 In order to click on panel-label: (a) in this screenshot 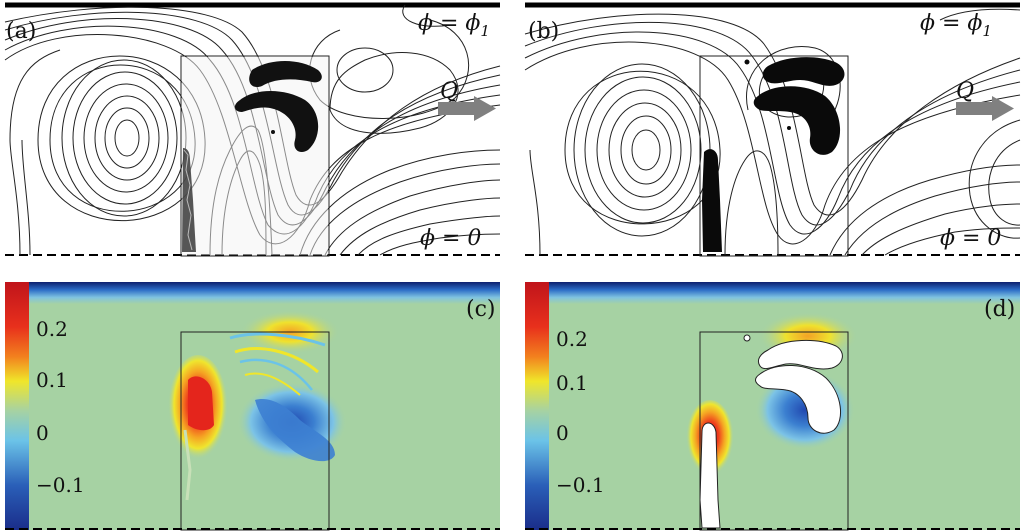, I will do `click(21, 31)`.